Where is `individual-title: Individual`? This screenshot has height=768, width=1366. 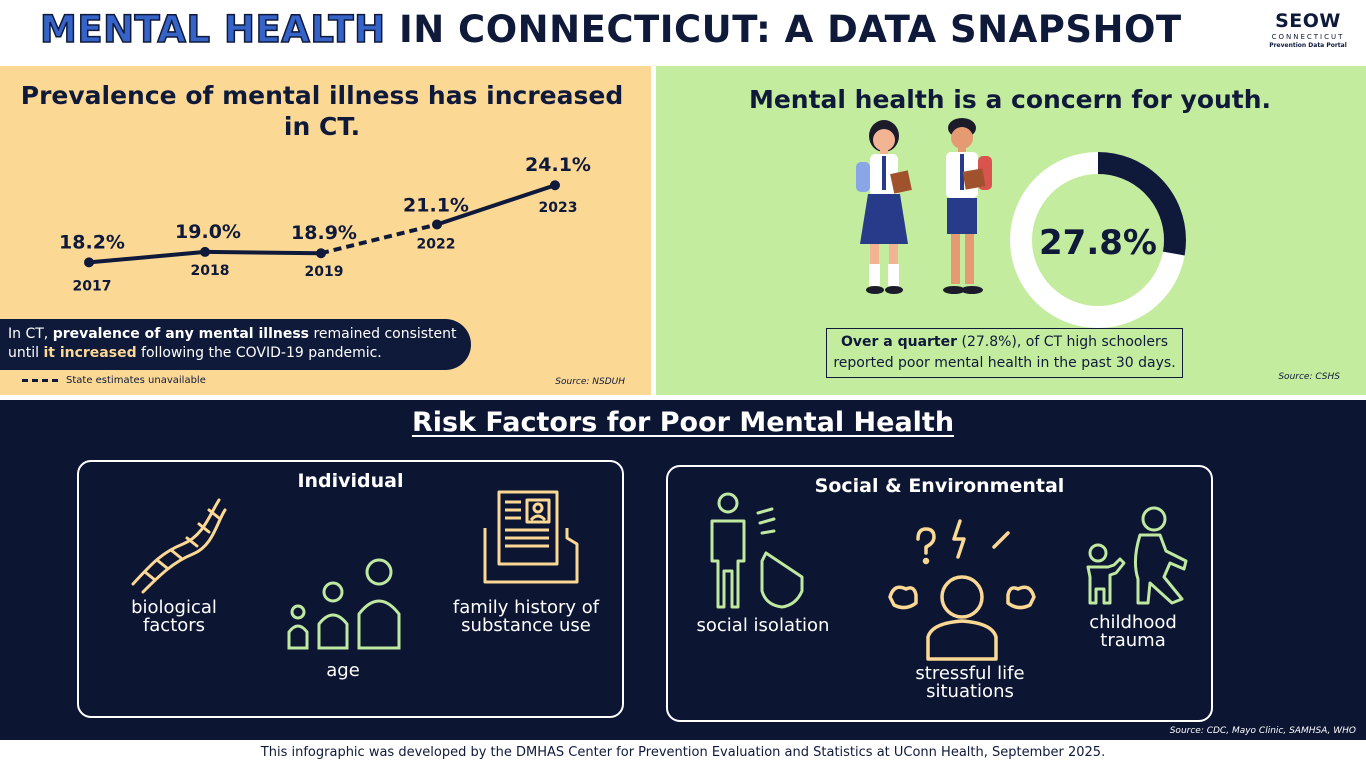 individual-title: Individual is located at coordinates (350, 481).